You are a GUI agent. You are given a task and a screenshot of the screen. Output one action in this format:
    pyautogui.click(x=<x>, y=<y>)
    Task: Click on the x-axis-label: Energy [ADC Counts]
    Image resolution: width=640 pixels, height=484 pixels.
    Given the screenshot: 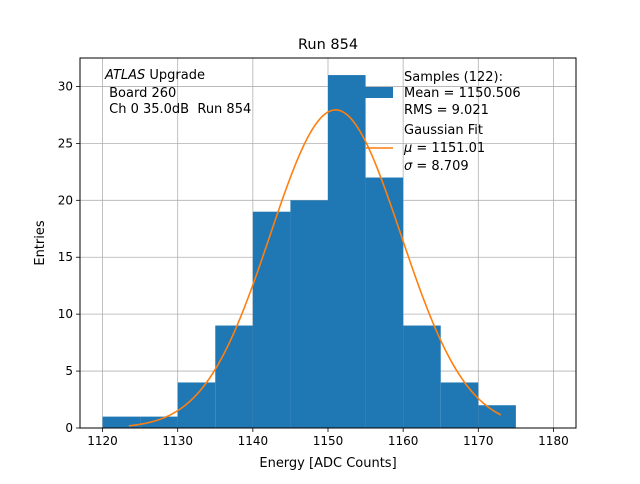 What is the action you would take?
    pyautogui.click(x=327, y=463)
    